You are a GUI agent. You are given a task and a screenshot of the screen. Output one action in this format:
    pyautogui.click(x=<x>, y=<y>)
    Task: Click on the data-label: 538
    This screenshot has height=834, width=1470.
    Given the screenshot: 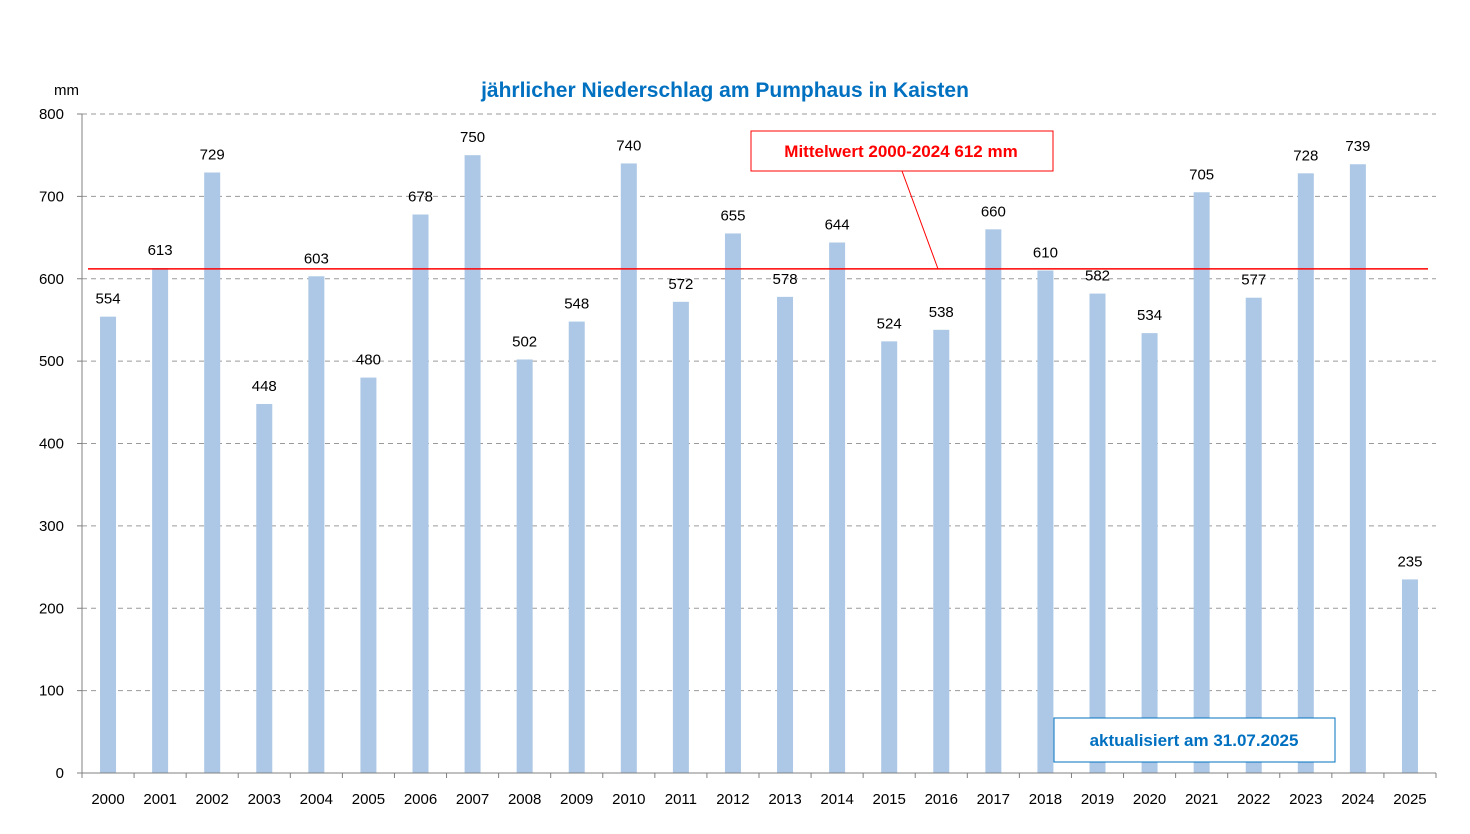 What is the action you would take?
    pyautogui.click(x=941, y=312)
    